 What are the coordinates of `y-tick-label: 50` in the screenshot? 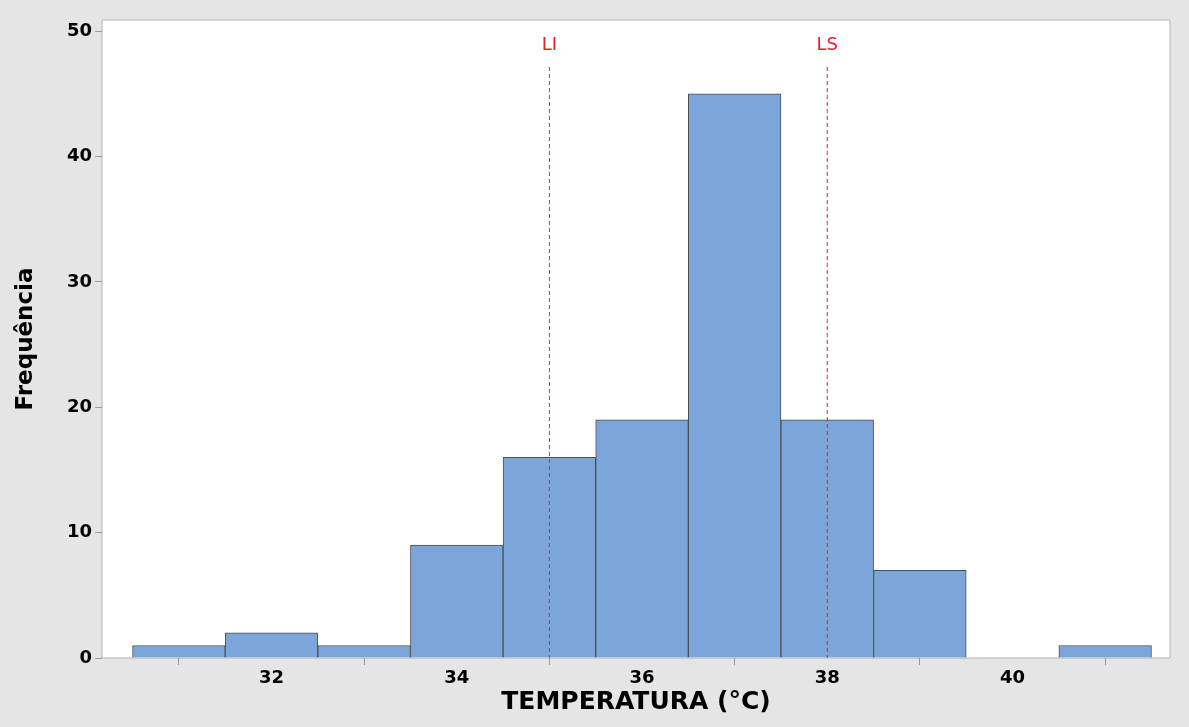 It's located at (79, 29).